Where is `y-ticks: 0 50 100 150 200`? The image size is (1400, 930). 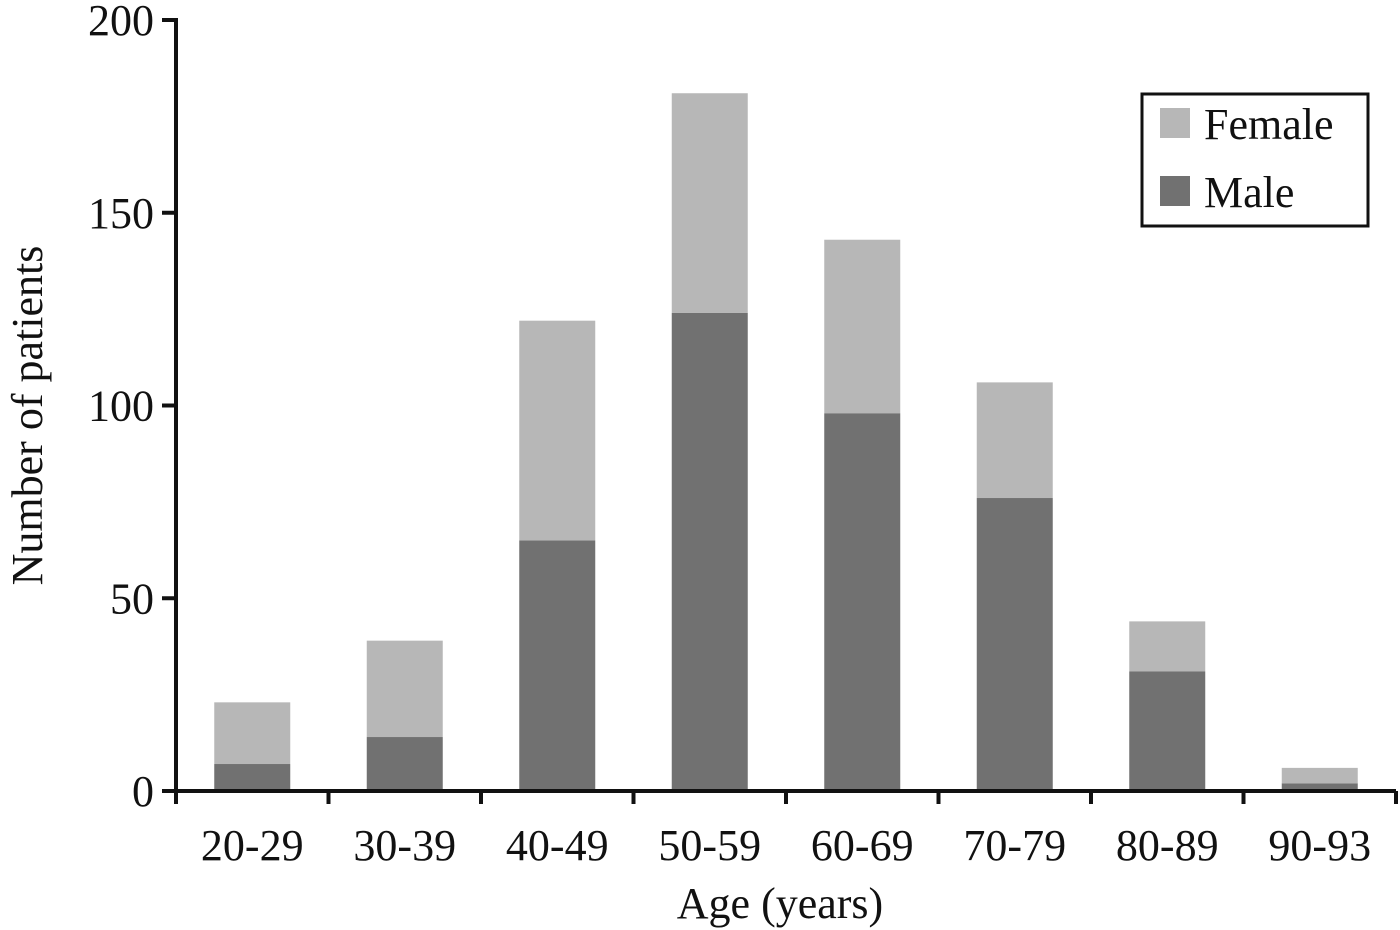
y-ticks: 0 50 100 150 200 is located at coordinates (132, 408).